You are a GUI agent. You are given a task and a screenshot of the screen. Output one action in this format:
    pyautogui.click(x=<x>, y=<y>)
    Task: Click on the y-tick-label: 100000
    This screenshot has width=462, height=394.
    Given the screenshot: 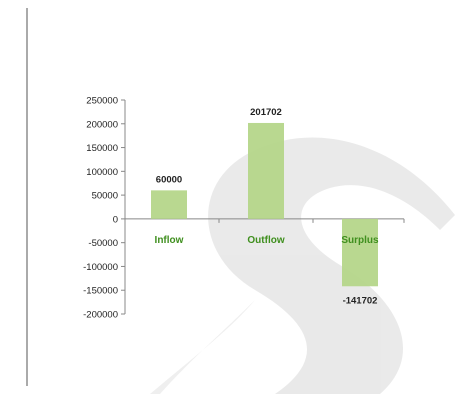 What is the action you would take?
    pyautogui.click(x=102, y=172)
    